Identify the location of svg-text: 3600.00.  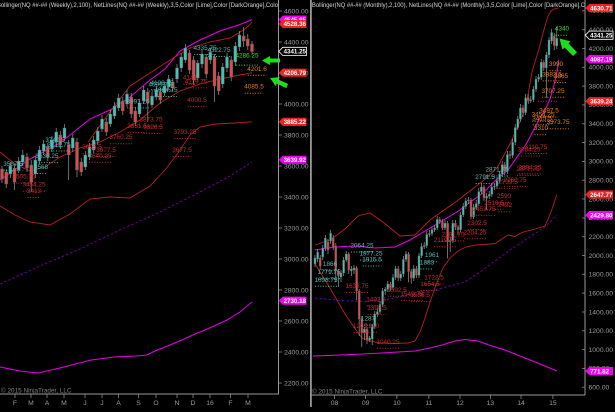
(601, 105).